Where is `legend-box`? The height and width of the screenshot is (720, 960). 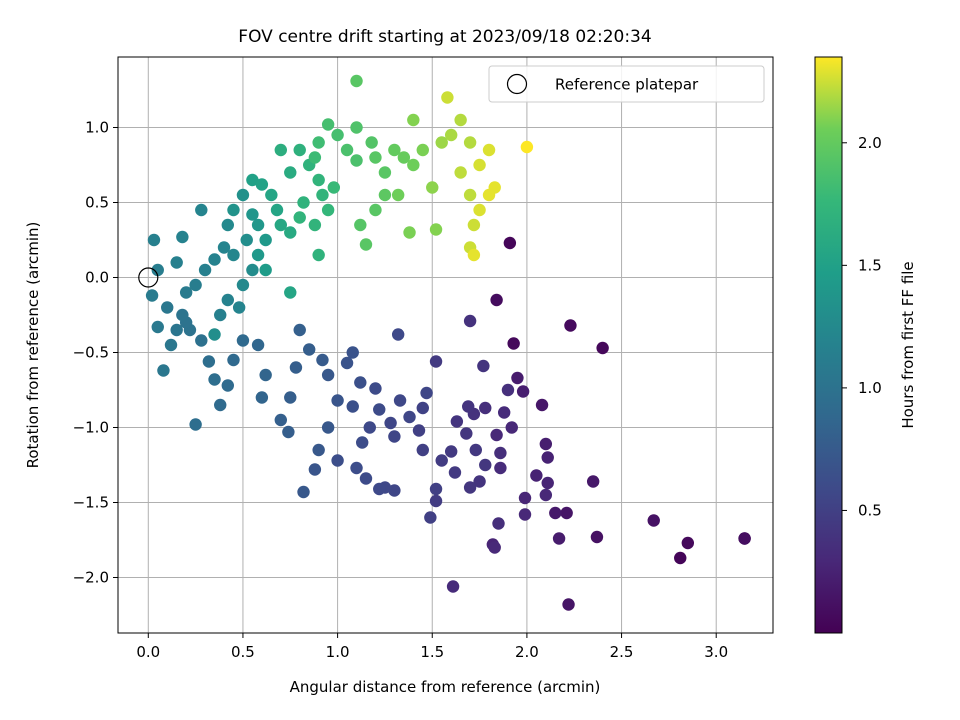
legend-box is located at coordinates (626, 84).